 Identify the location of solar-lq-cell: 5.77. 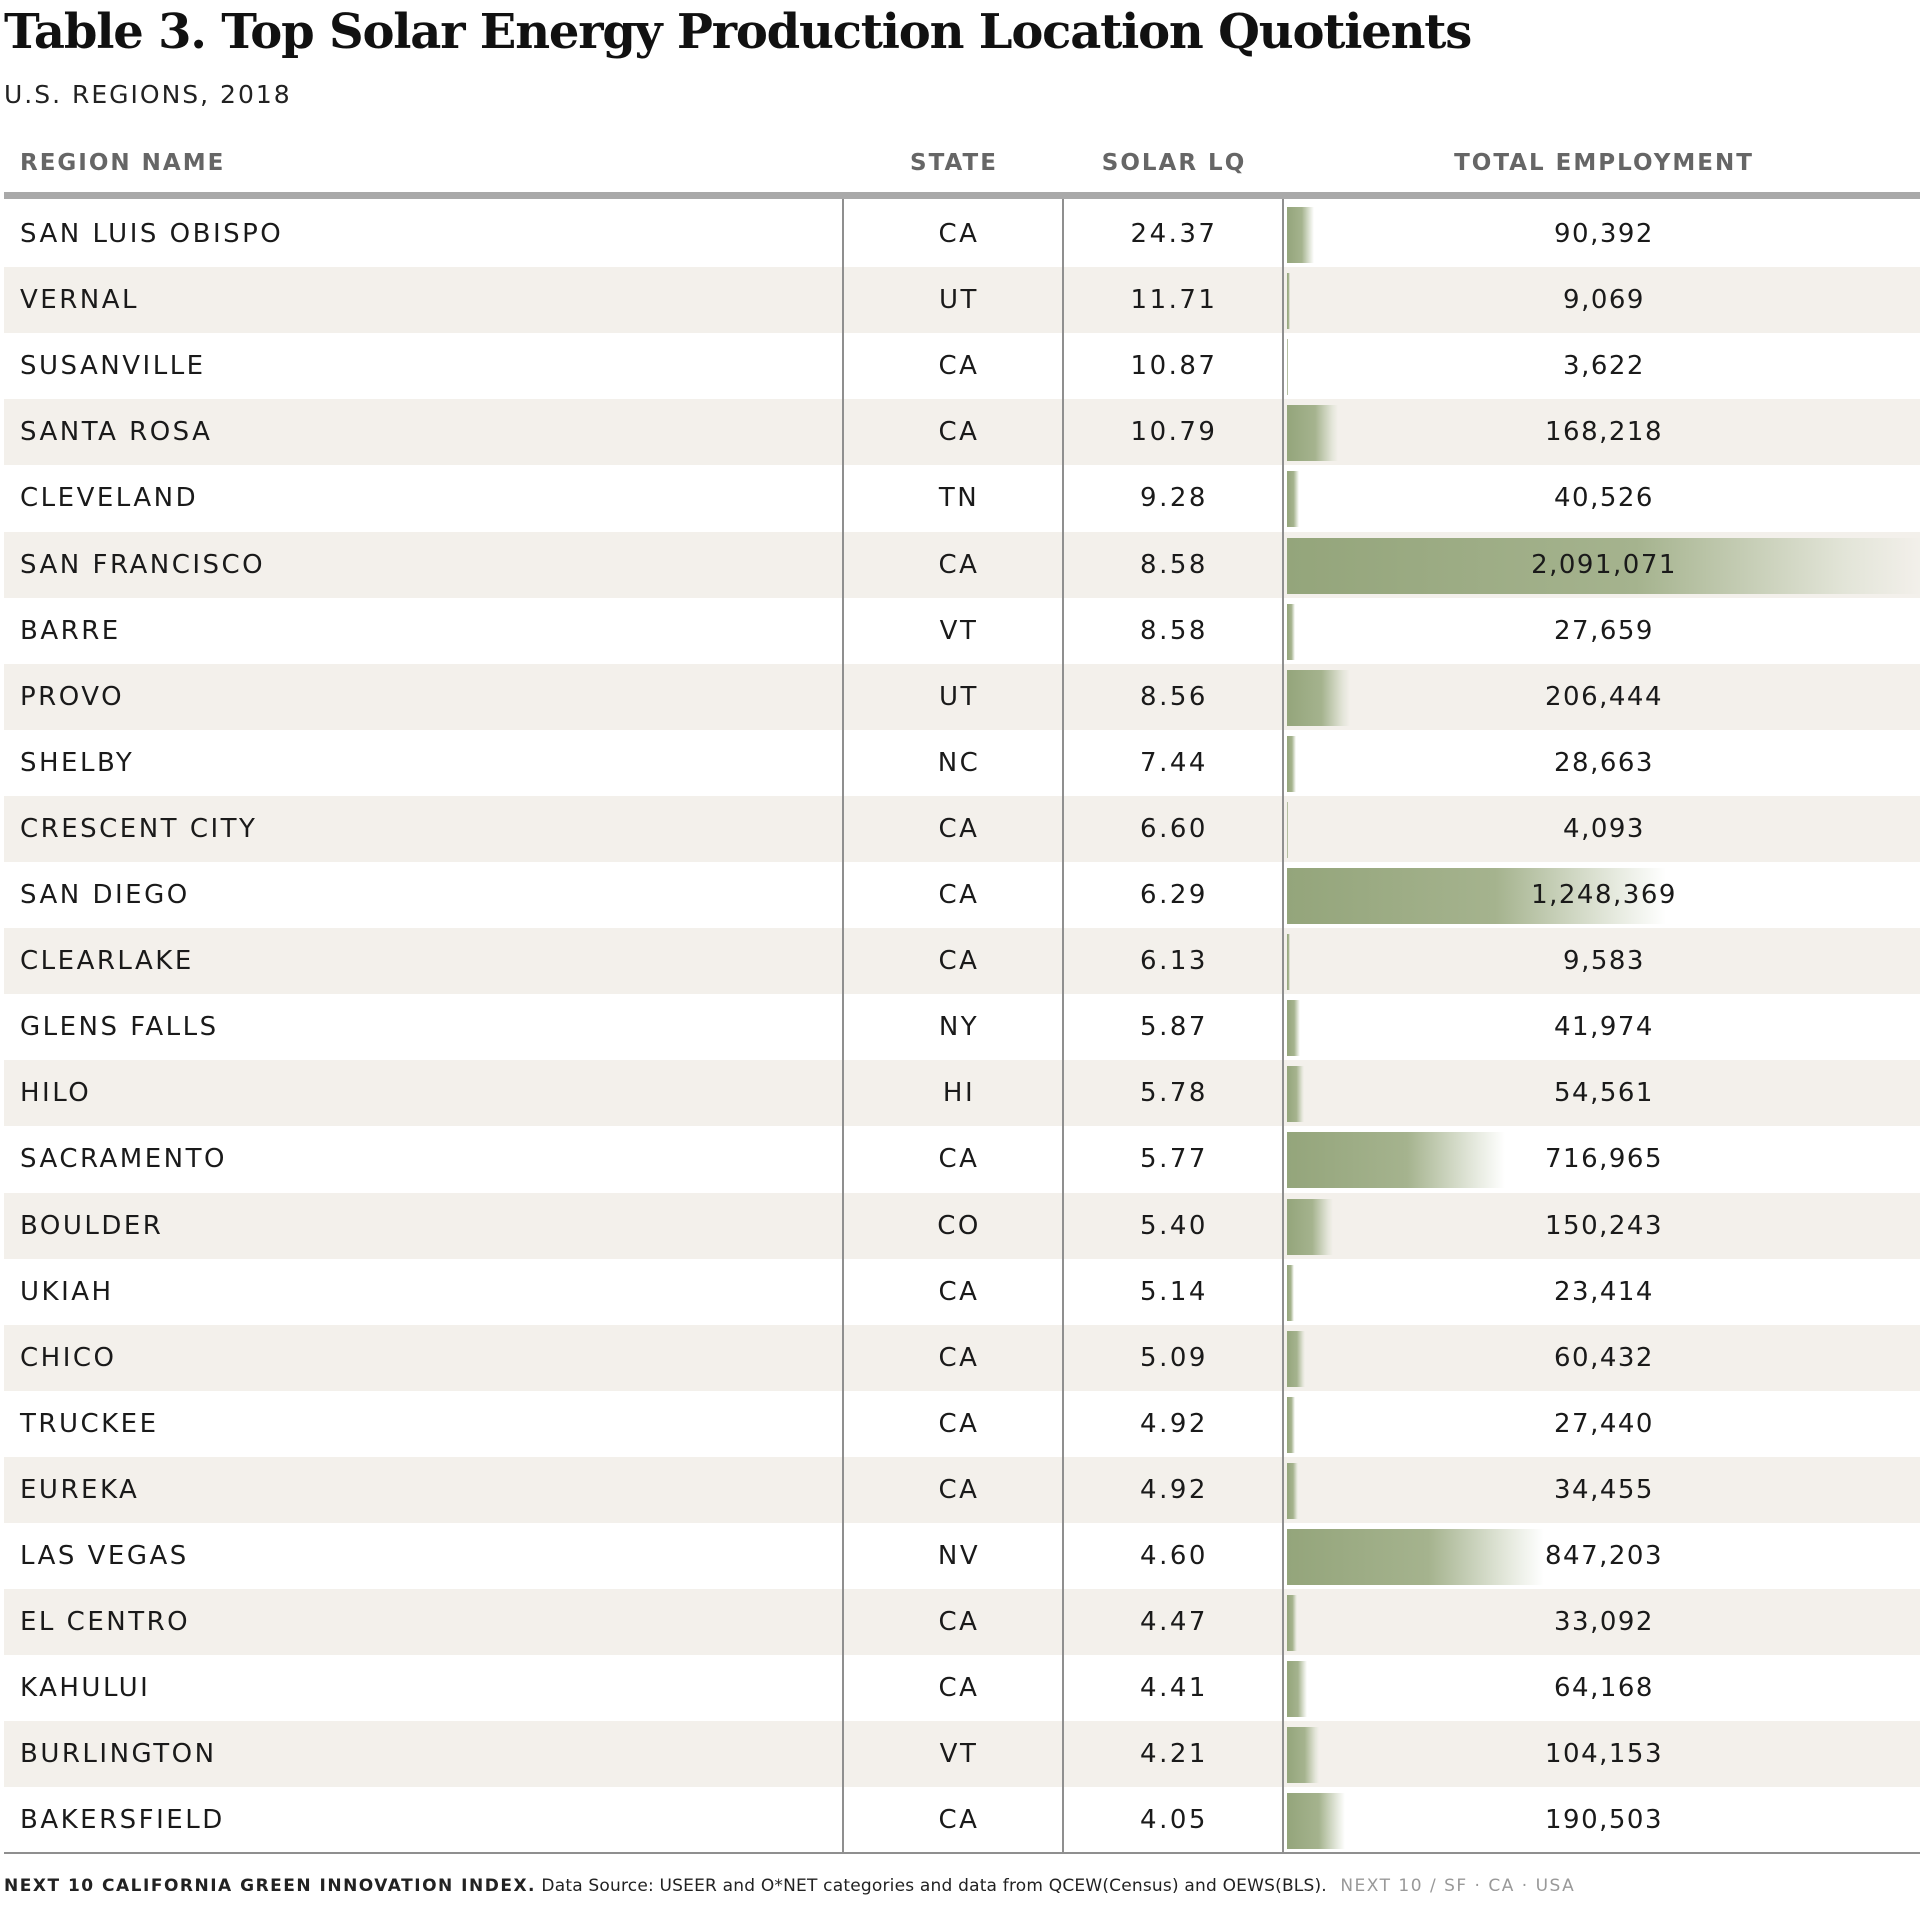
(1174, 1159).